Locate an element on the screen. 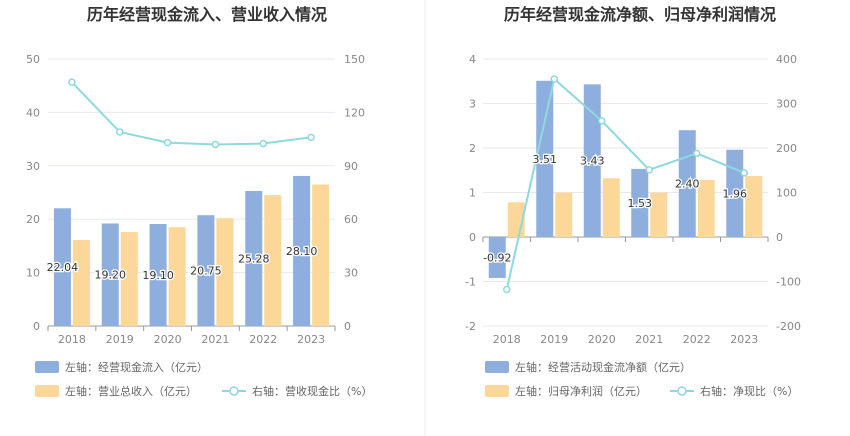 Image resolution: width=850 pixels, height=436 pixels. y-tick-right: 300 is located at coordinates (786, 104).